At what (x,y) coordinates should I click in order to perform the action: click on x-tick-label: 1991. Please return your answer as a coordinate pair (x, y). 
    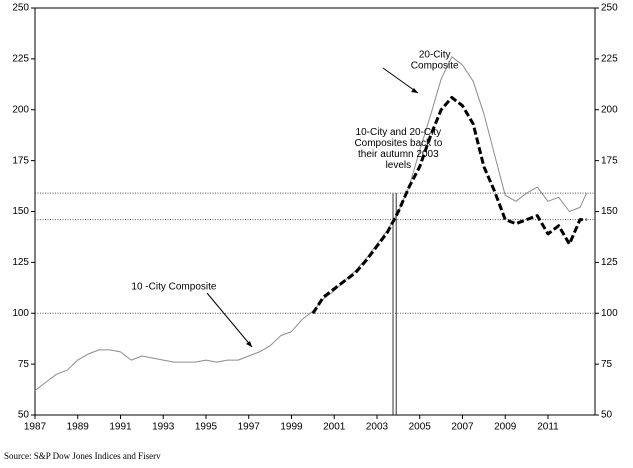
    Looking at the image, I should click on (120, 427).